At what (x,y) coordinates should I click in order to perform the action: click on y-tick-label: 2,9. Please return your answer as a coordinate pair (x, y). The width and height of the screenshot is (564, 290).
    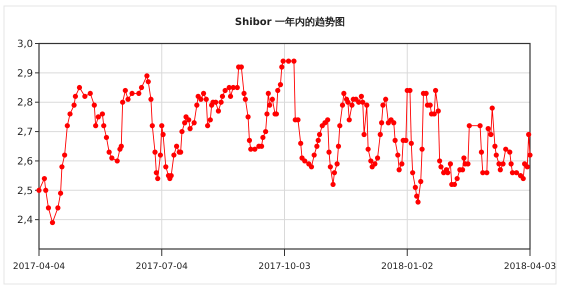
    Looking at the image, I should click on (25, 74).